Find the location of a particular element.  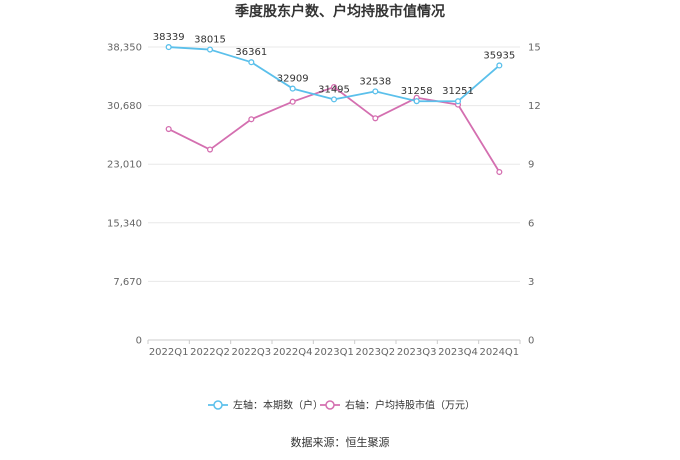

left-axis-tick-label: 0 is located at coordinates (139, 341).